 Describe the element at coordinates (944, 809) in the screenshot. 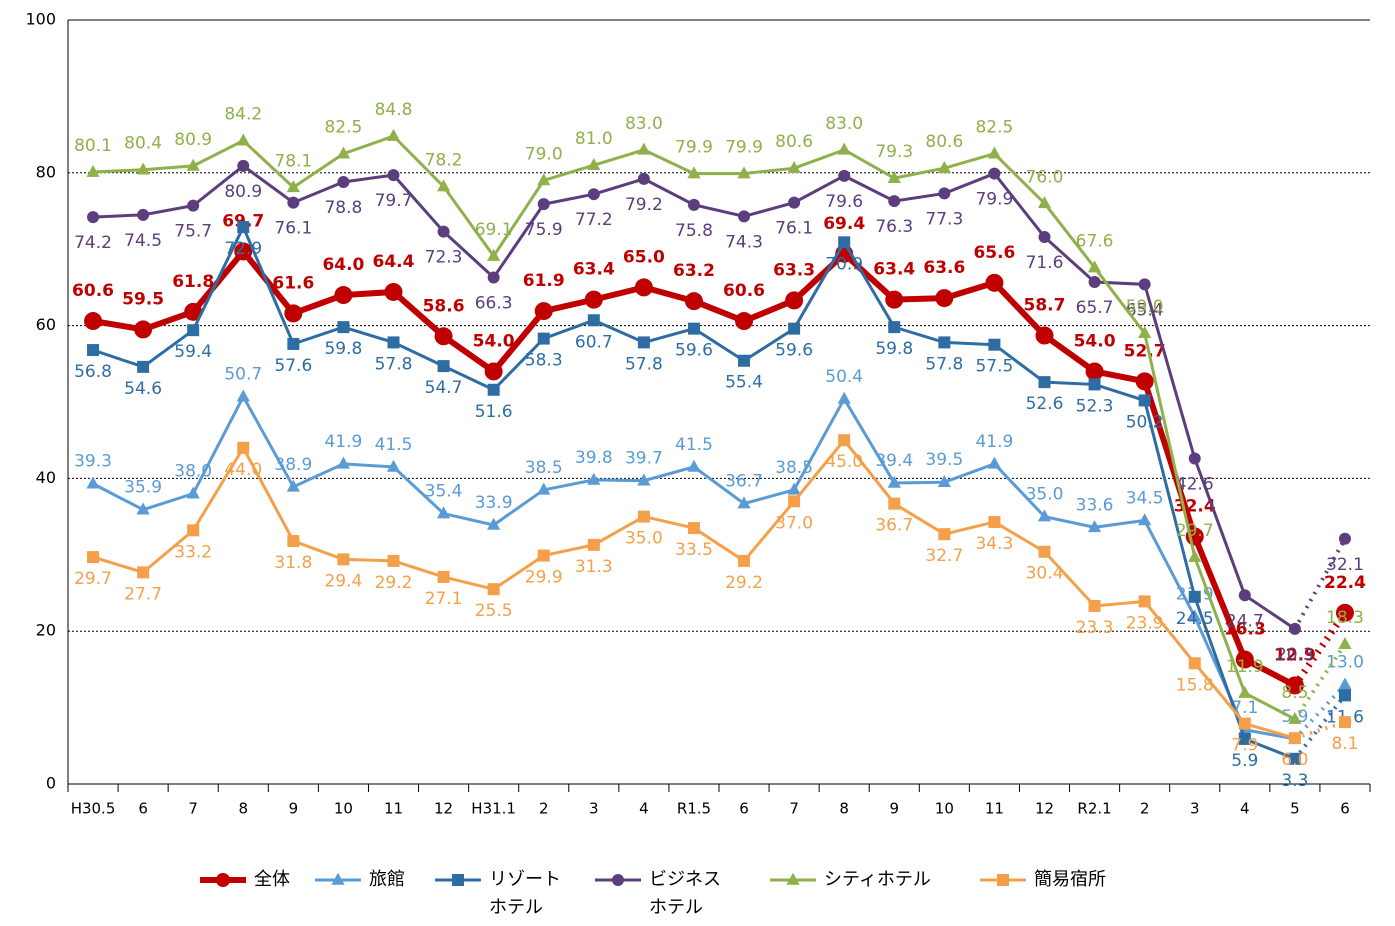

I see `x-tick-label: 10` at that location.